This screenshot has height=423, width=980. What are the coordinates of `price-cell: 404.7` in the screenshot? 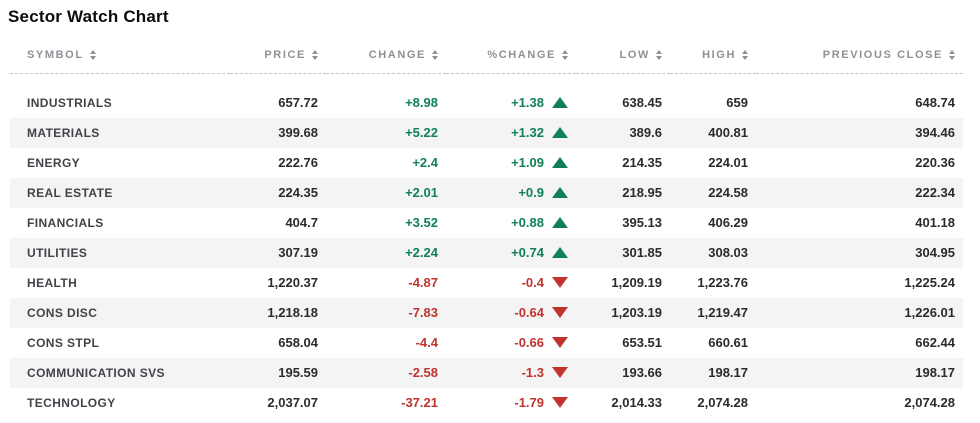 It's located at (301, 222).